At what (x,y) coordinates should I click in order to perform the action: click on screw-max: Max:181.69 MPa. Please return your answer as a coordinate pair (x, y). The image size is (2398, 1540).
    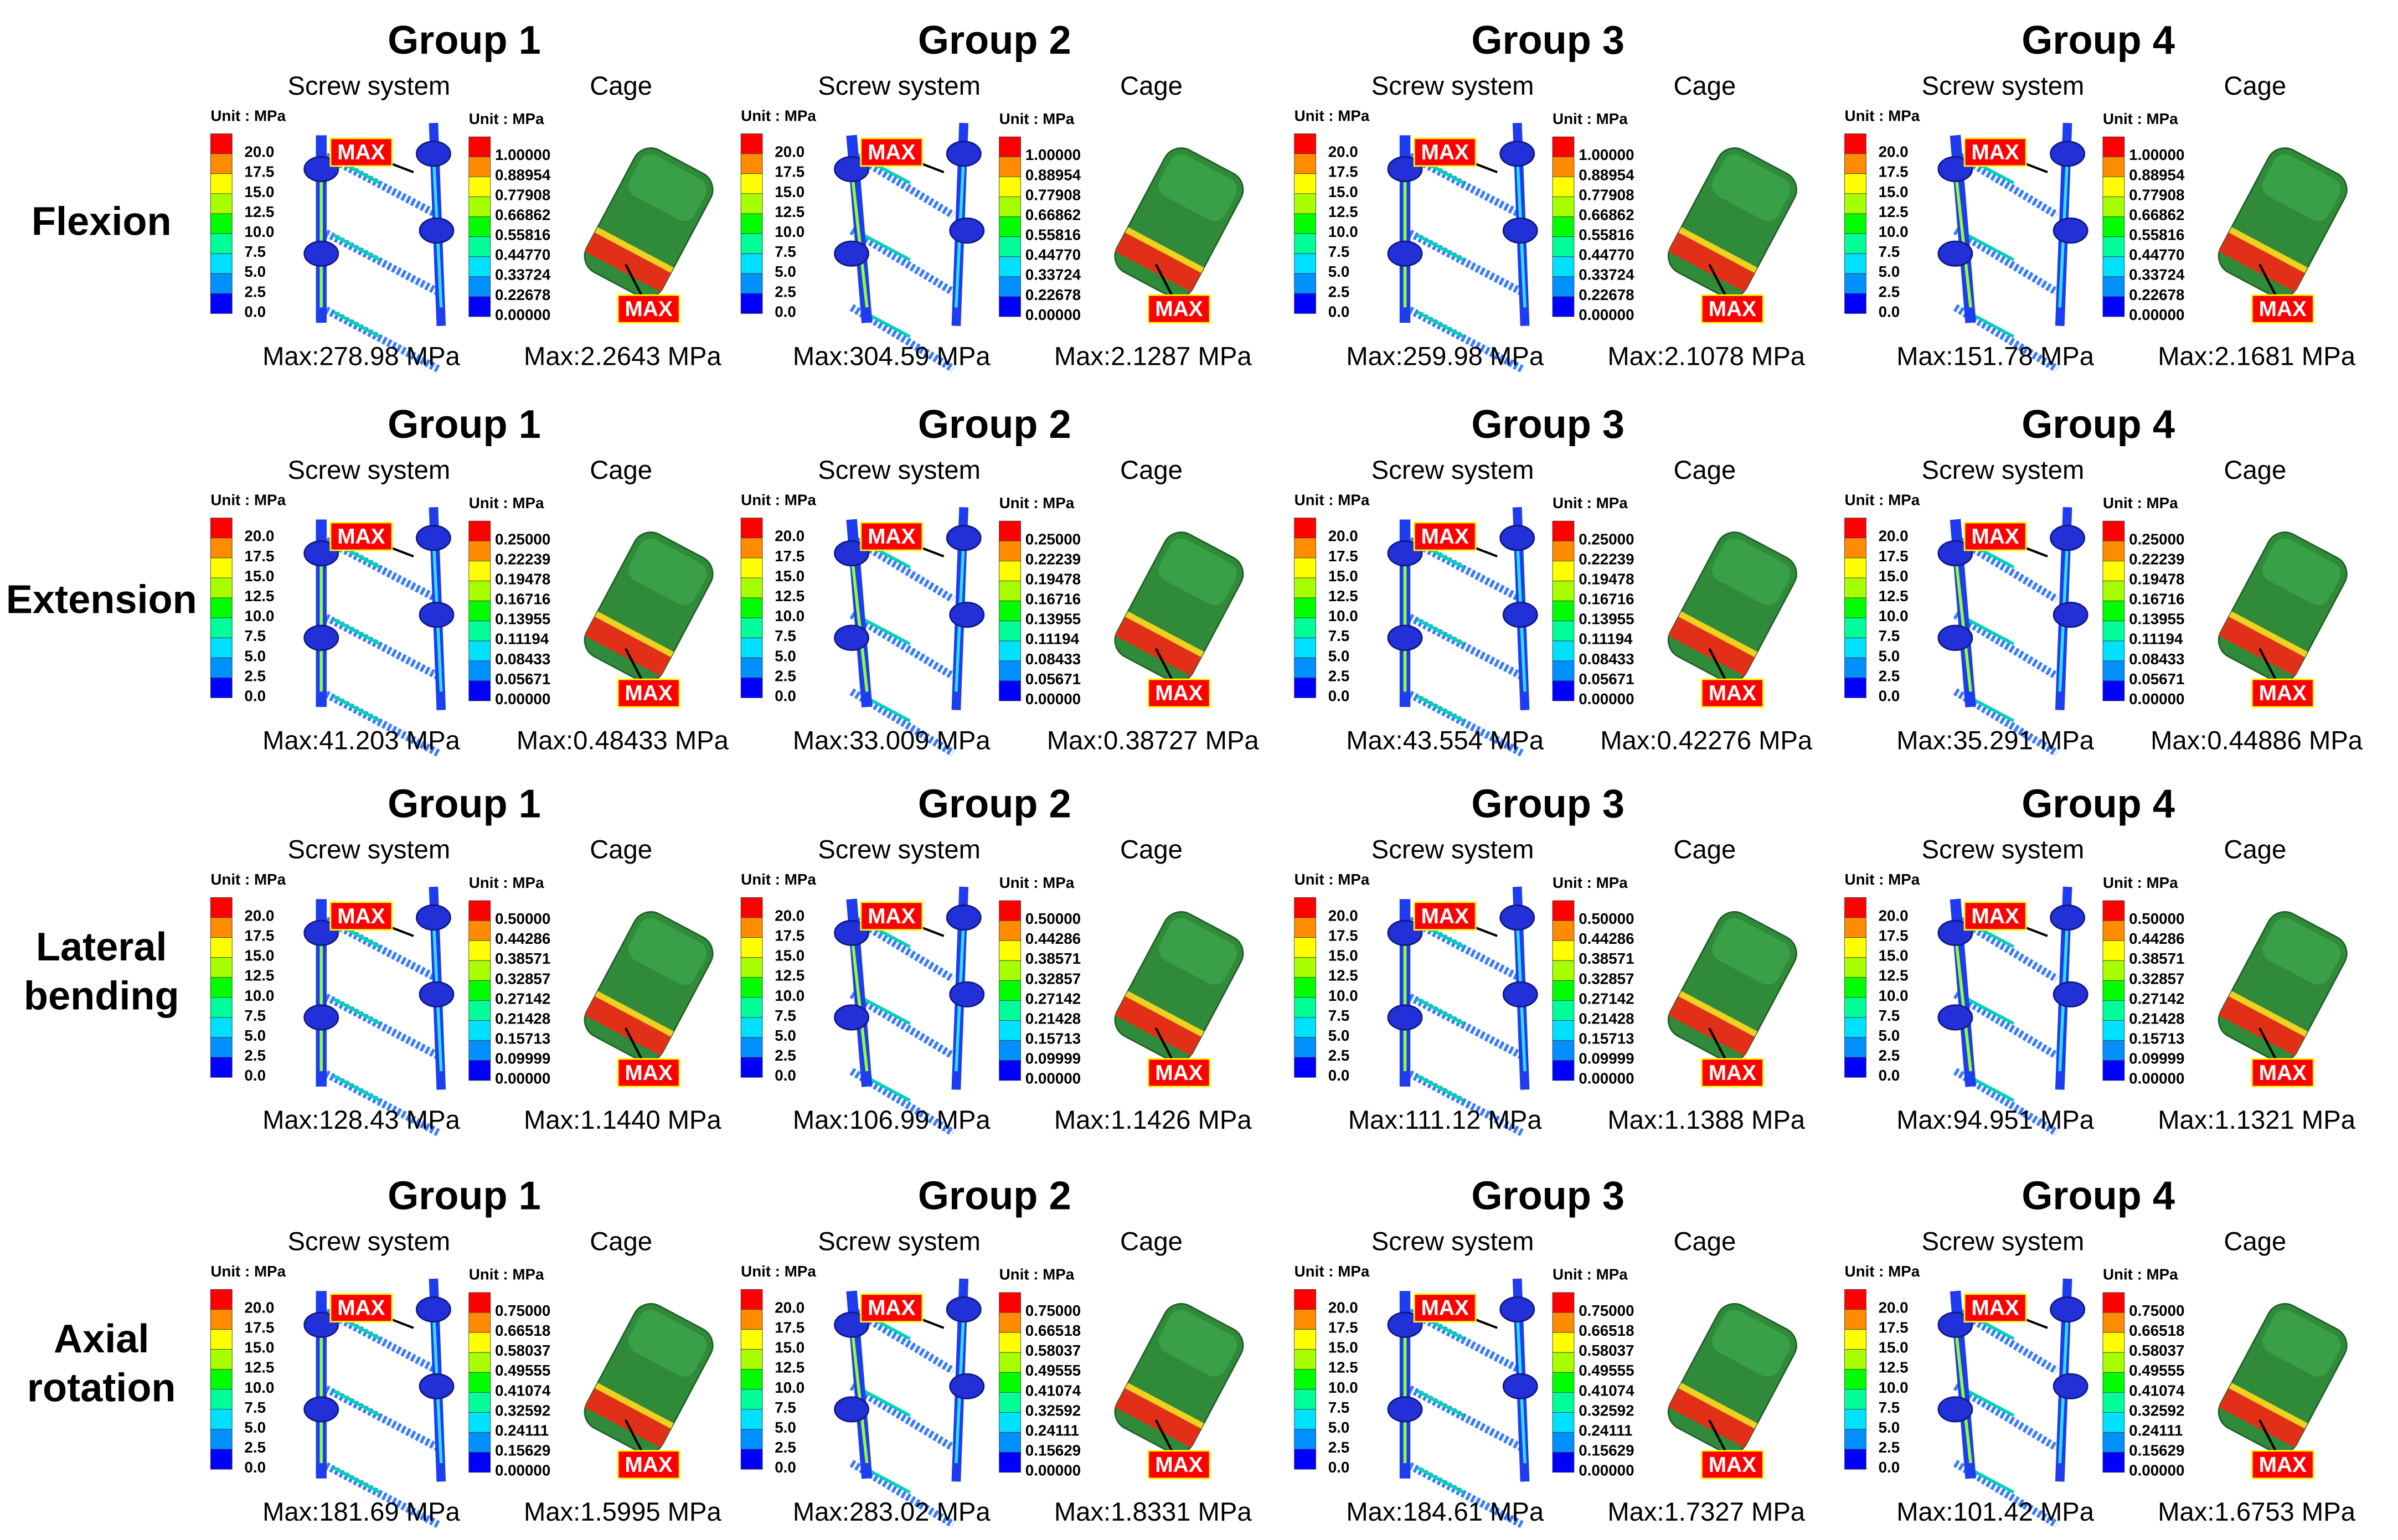
    Looking at the image, I should click on (361, 1512).